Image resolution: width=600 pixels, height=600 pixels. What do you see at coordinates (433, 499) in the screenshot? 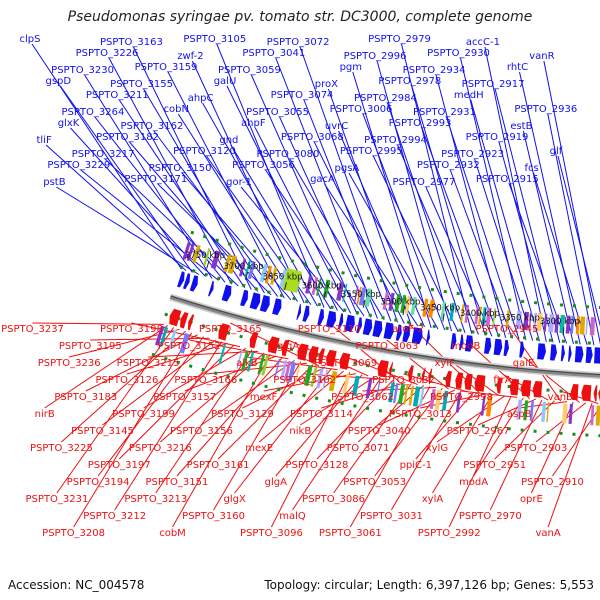
I see `reverse-gene-label: xylA` at bounding box center [433, 499].